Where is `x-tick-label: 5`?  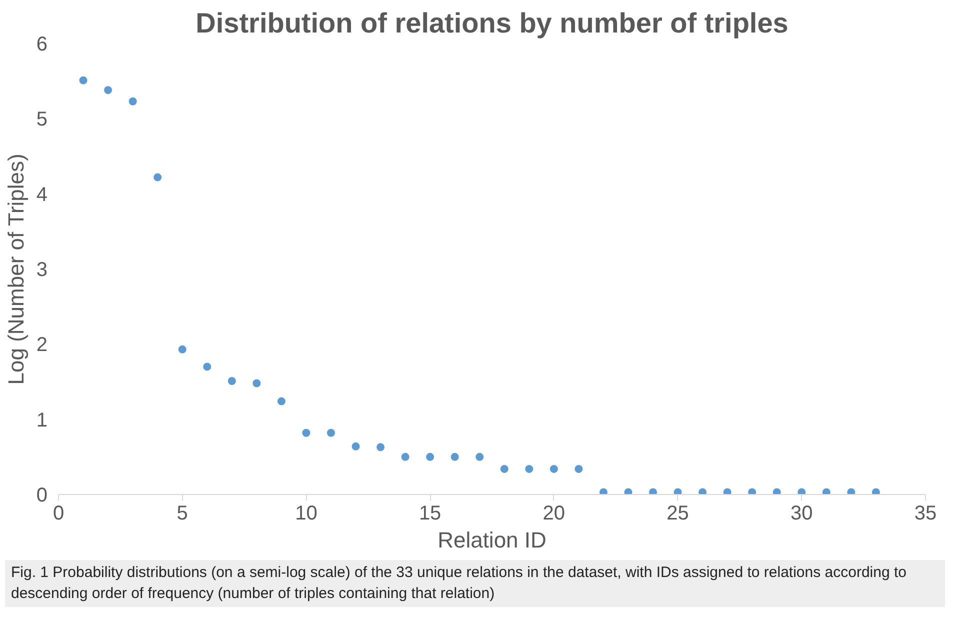 x-tick-label: 5 is located at coordinates (182, 513).